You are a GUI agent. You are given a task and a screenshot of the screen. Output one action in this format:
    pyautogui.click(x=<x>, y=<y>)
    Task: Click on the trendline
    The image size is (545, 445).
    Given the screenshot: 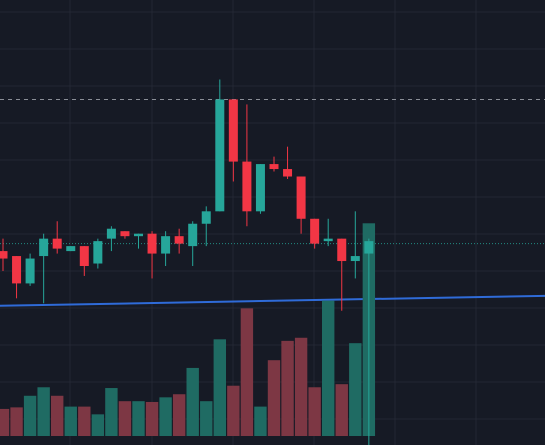 What is the action you would take?
    pyautogui.click(x=272, y=300)
    